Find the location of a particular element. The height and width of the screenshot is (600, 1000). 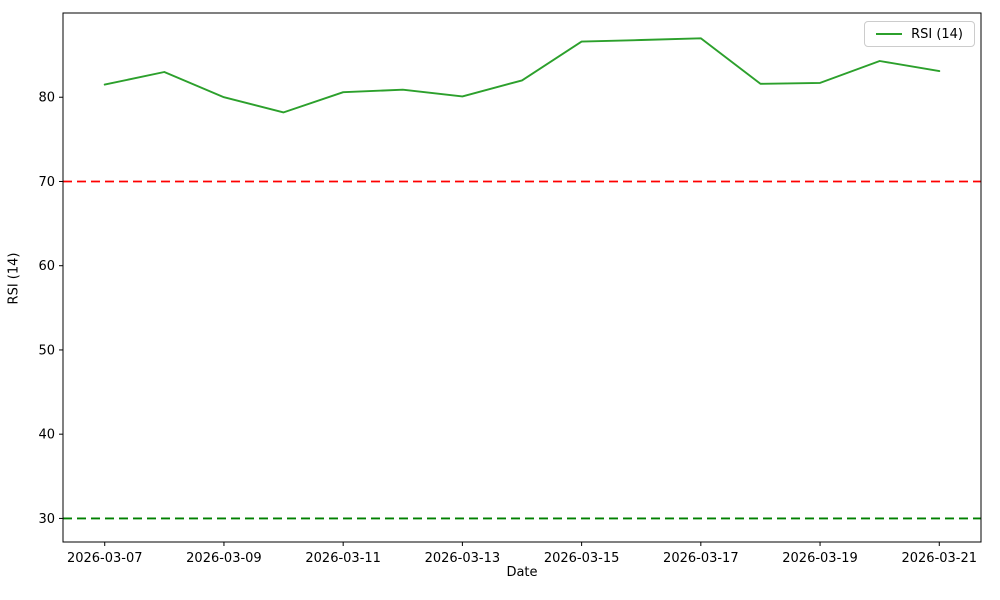

x-tick-label: 2026-03-19 is located at coordinates (820, 558).